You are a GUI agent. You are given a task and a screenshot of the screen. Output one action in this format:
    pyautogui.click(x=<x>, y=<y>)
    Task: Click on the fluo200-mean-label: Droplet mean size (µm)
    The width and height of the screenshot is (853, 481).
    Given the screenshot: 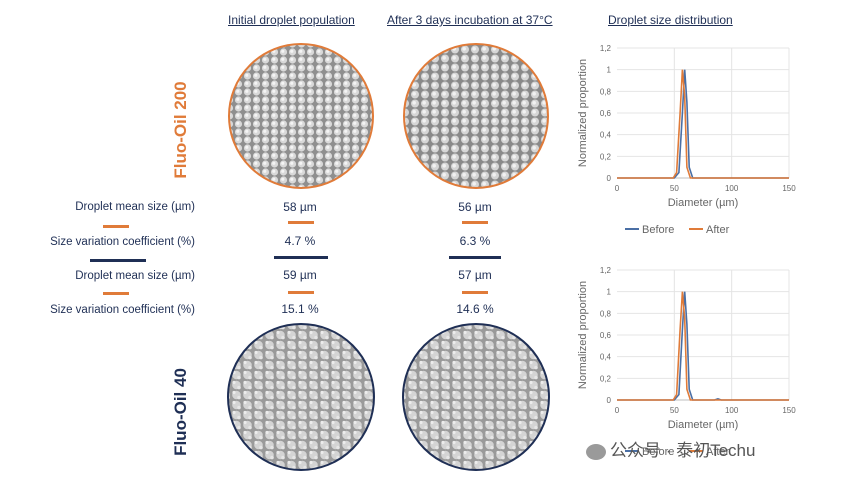 What is the action you would take?
    pyautogui.click(x=135, y=207)
    